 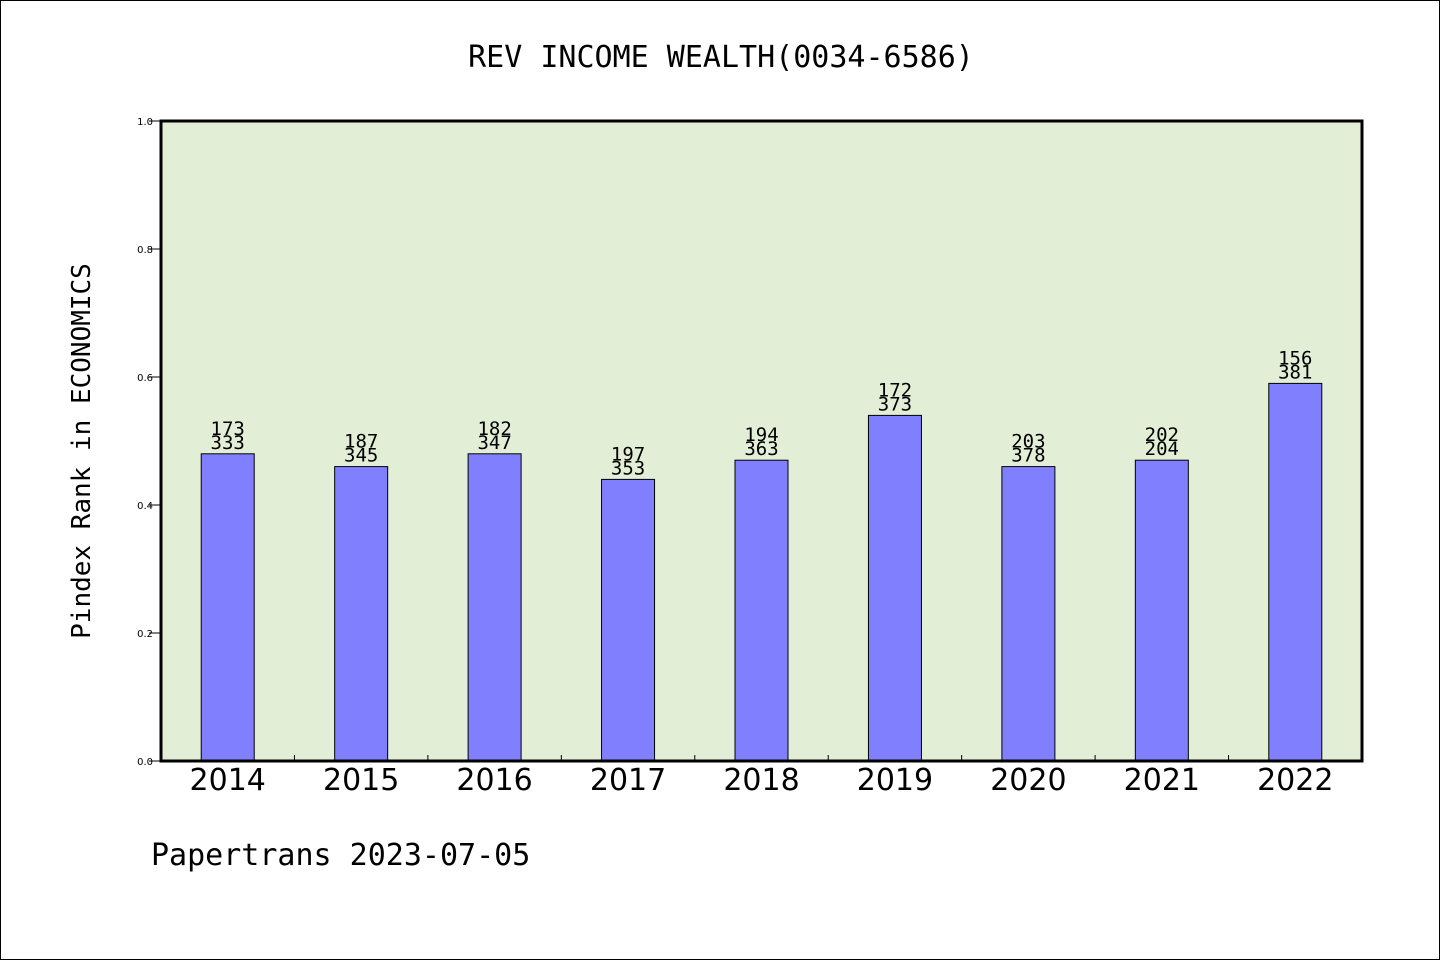 I want to click on bar-label-top-2016: 182, so click(x=494, y=429).